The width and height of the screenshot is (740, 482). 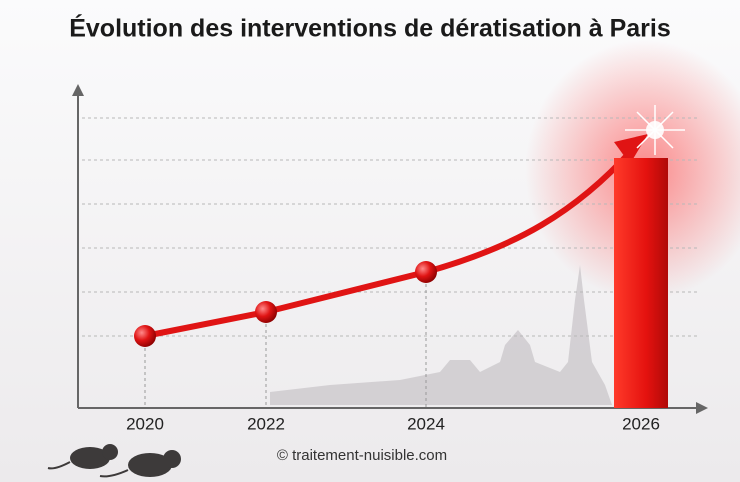 What do you see at coordinates (530, 211) in the screenshot?
I see `trend-arrow` at bounding box center [530, 211].